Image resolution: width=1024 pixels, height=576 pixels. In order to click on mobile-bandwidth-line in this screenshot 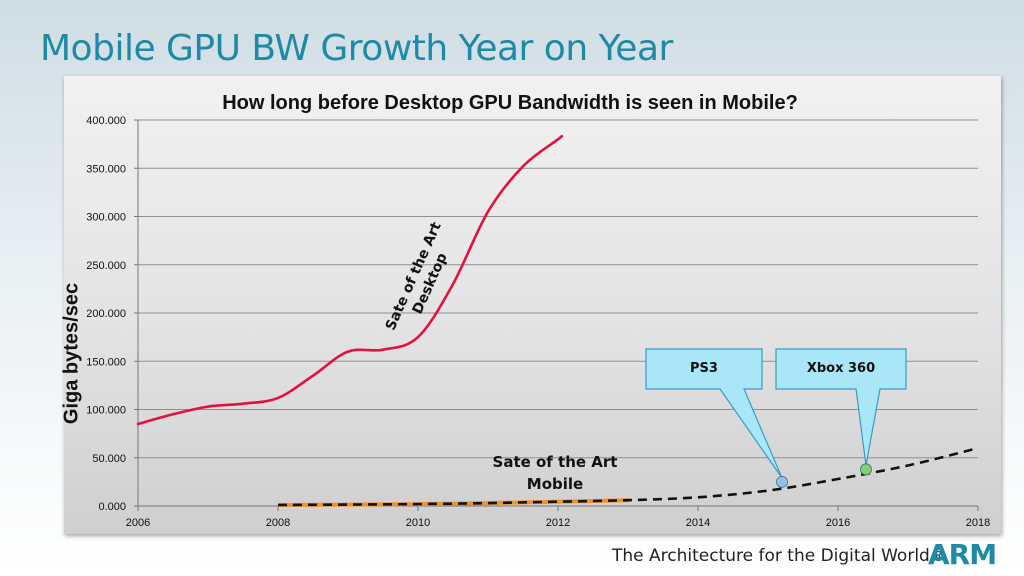, I will do `click(628, 476)`.